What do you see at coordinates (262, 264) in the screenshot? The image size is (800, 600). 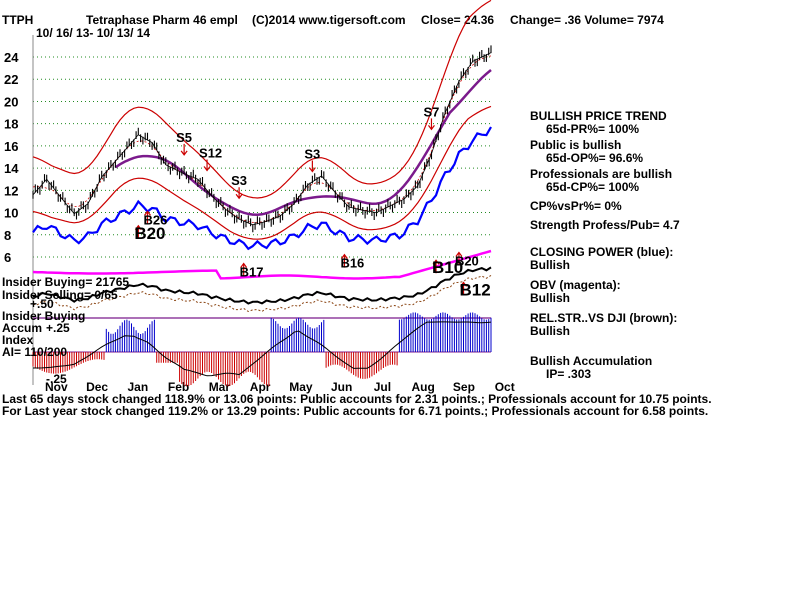 I see `obv-line` at bounding box center [262, 264].